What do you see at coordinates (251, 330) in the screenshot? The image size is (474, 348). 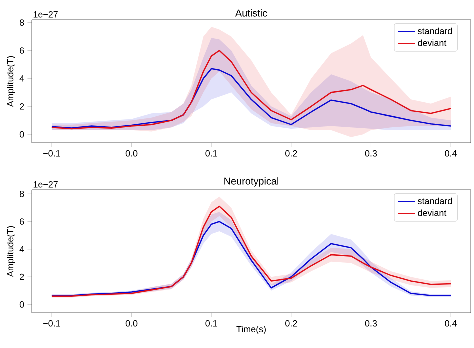 I see `x-axis-title: Time(s)` at bounding box center [251, 330].